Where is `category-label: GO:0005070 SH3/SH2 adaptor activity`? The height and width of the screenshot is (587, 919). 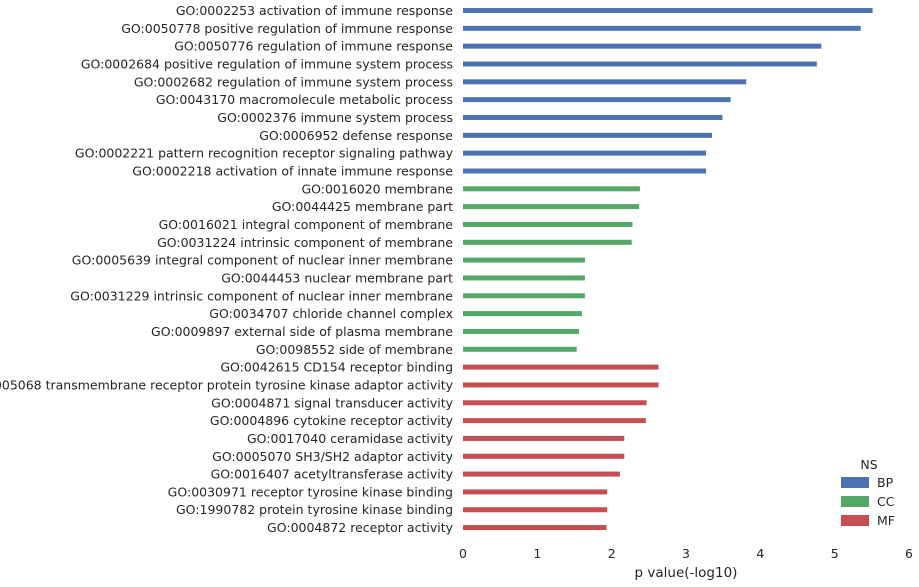
category-label: GO:0005070 SH3/SH2 adaptor activity is located at coordinates (332, 456).